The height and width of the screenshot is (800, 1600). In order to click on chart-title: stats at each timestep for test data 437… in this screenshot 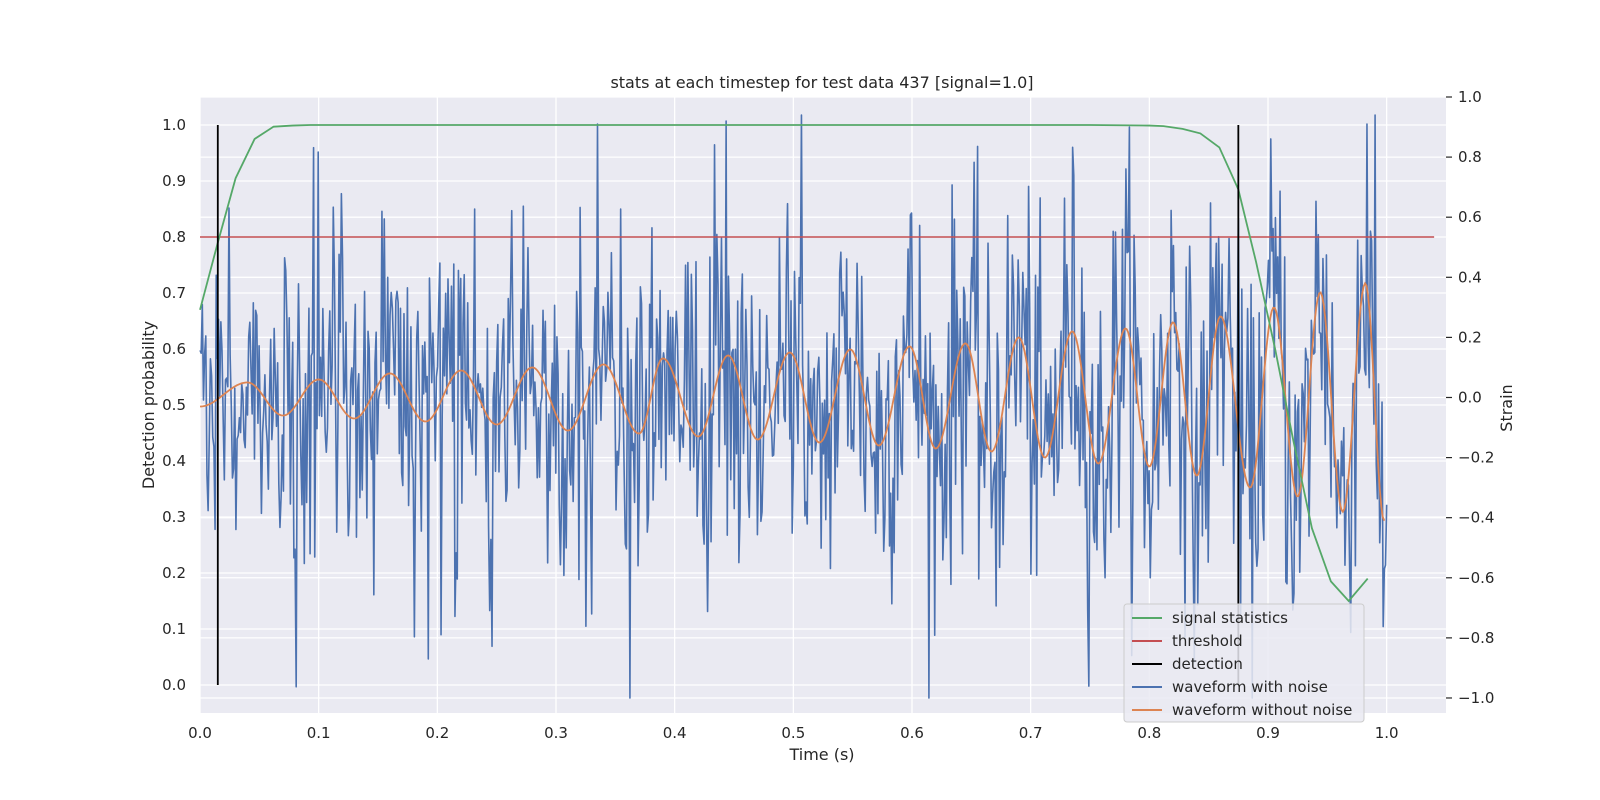, I will do `click(821, 82)`.